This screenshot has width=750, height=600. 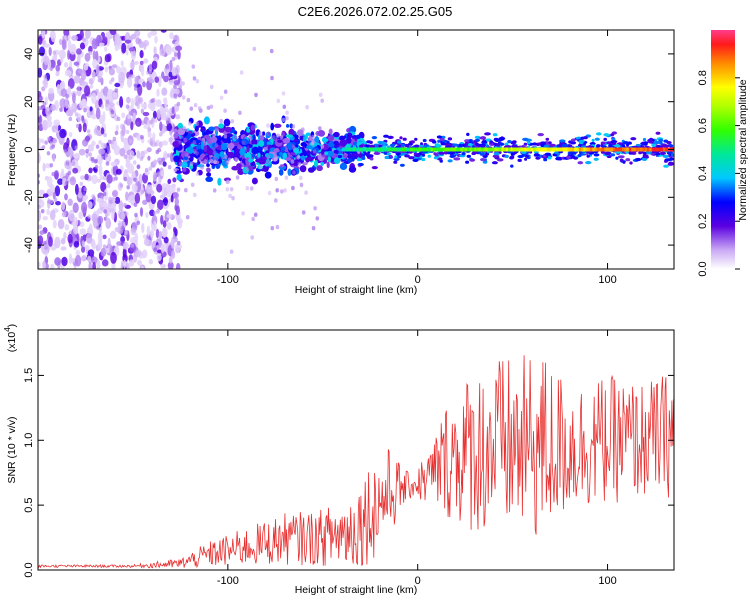 I want to click on colorbar-gradient, so click(x=723, y=149).